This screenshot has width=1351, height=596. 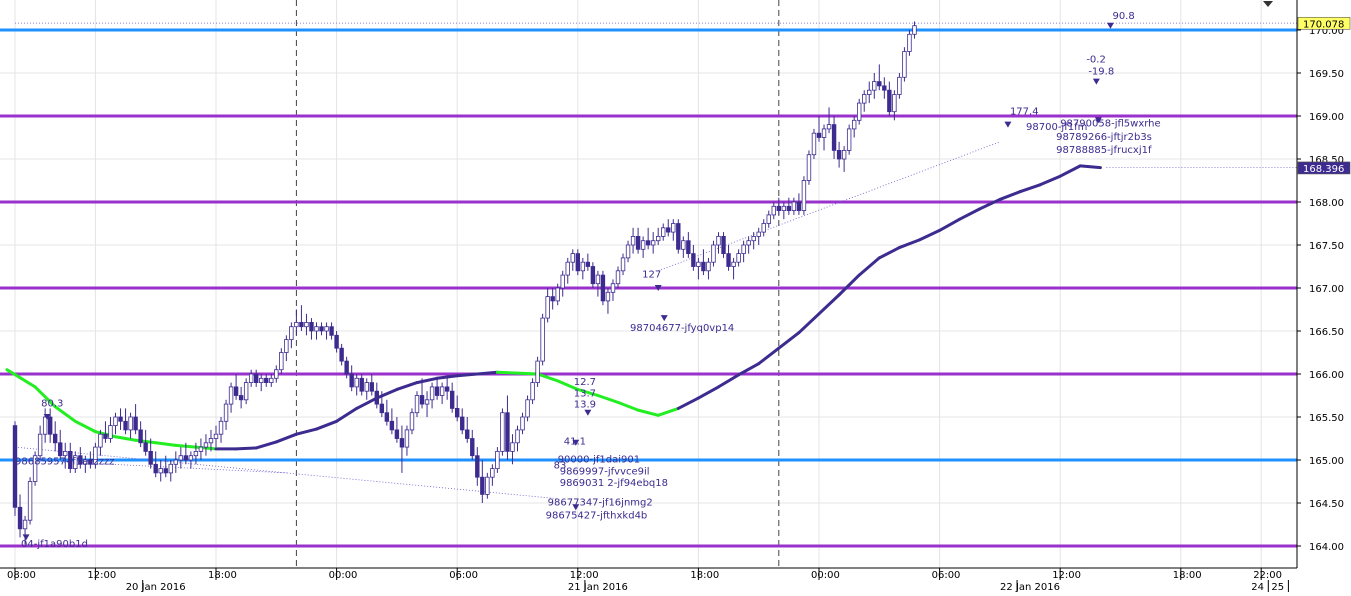 What do you see at coordinates (52, 404) in the screenshot?
I see `annotation-label: 80.3` at bounding box center [52, 404].